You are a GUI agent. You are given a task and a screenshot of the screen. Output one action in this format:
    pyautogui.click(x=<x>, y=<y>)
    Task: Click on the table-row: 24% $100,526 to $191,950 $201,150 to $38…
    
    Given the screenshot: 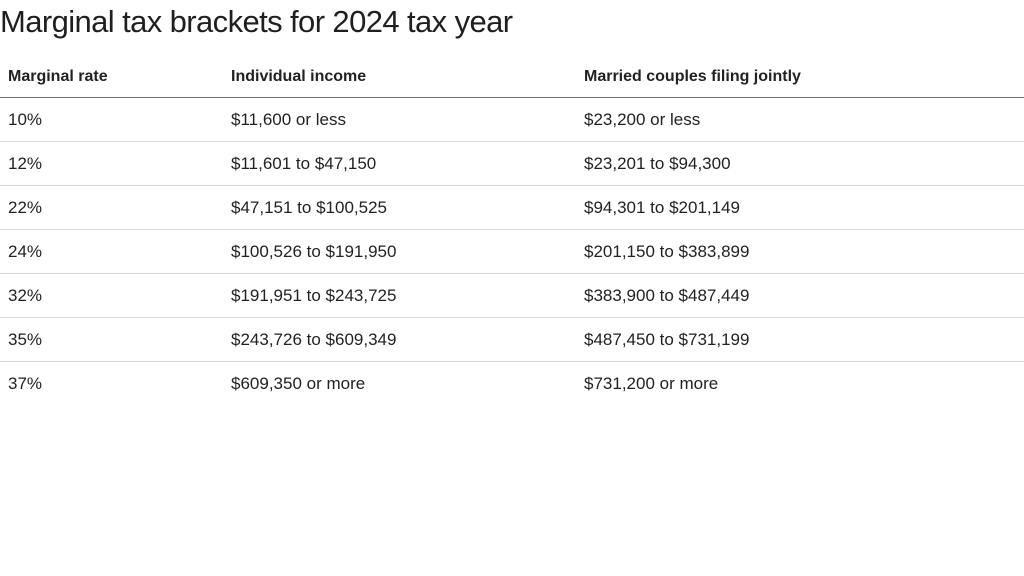 What is the action you would take?
    pyautogui.click(x=512, y=251)
    